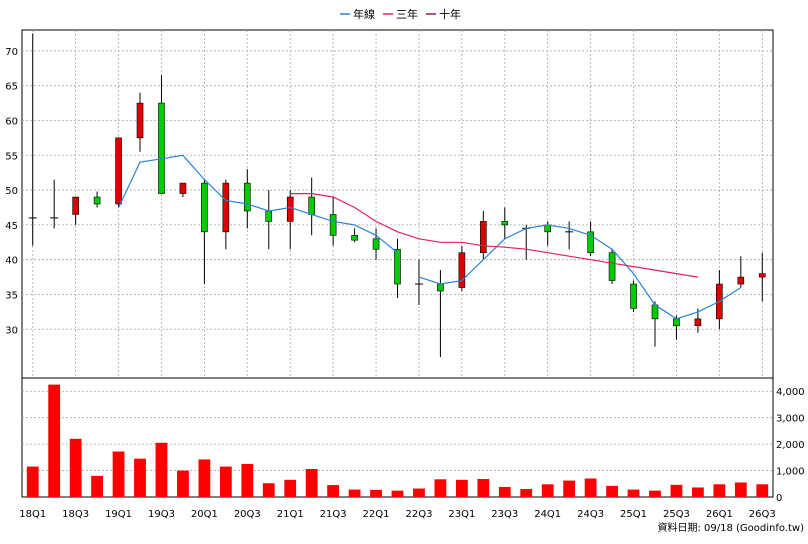  What do you see at coordinates (547, 514) in the screenshot?
I see `x-tick-label: 24Q1` at bounding box center [547, 514].